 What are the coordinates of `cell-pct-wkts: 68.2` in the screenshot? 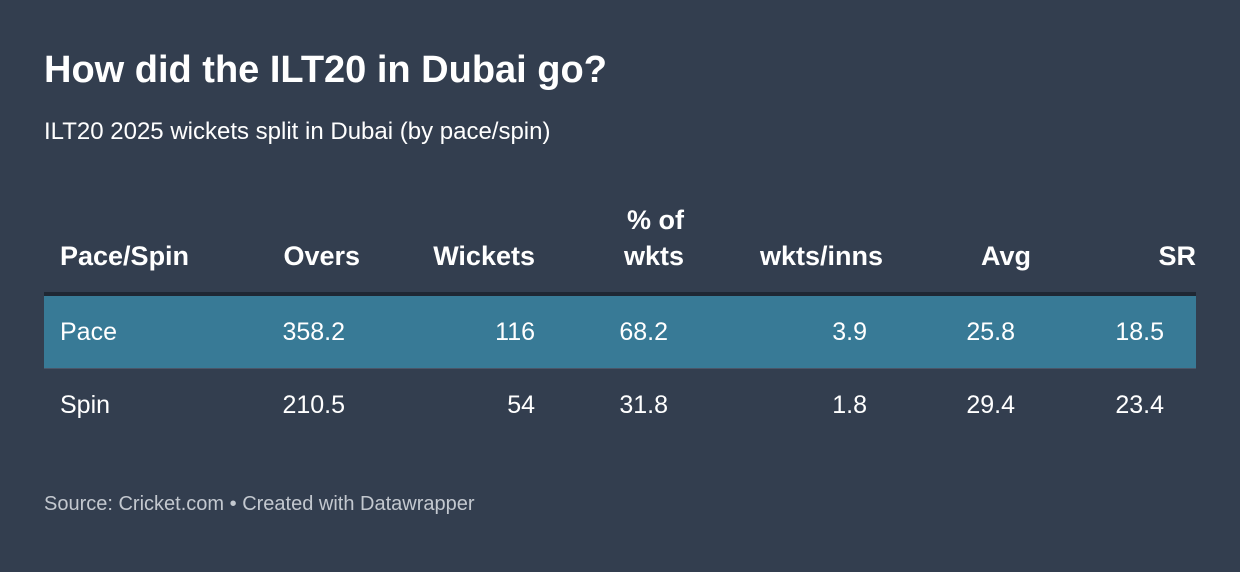 It's located at (643, 332).